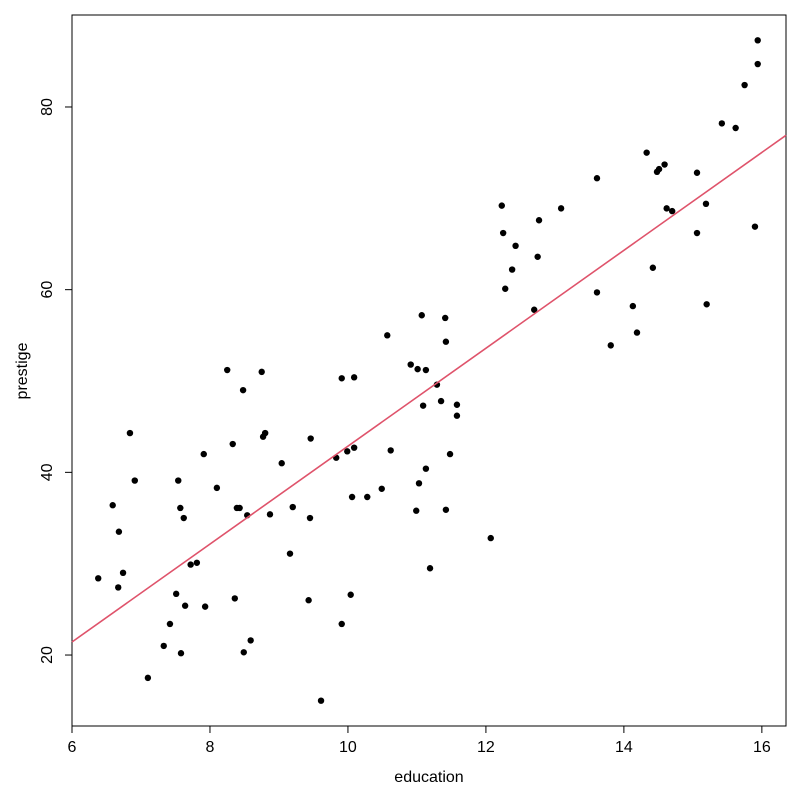 The height and width of the screenshot is (805, 800). I want to click on y-axis-label: prestige, so click(22, 370).